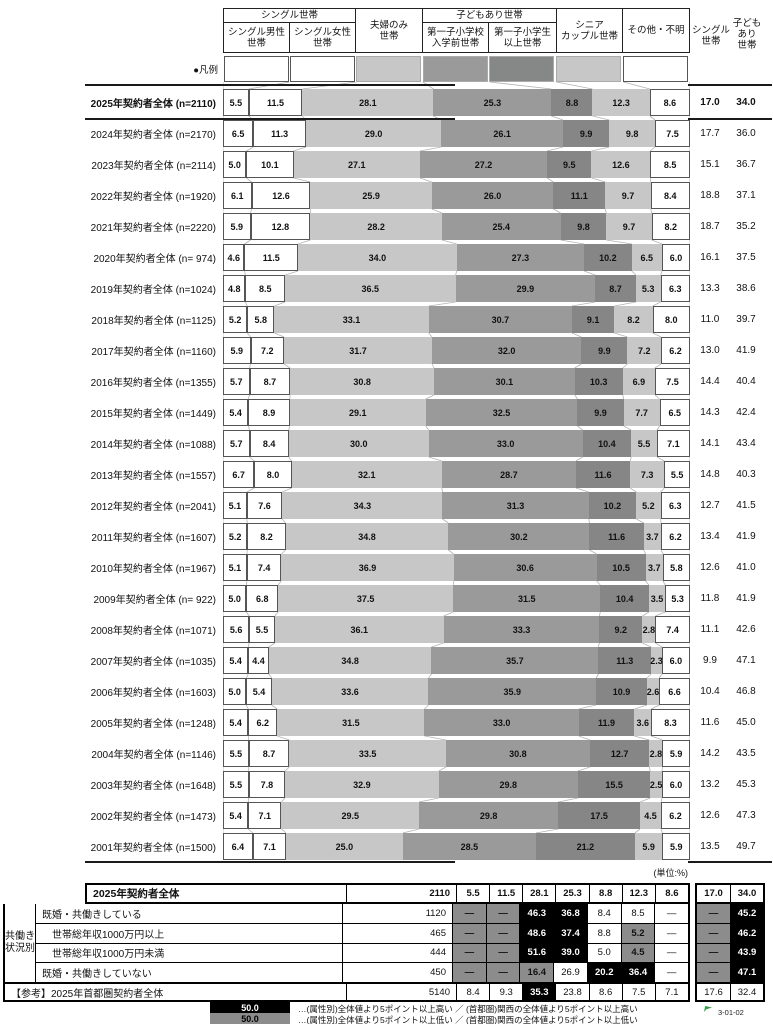 Image resolution: width=773 pixels, height=1024 pixels. I want to click on summary-single-value: 18.7, so click(710, 226).